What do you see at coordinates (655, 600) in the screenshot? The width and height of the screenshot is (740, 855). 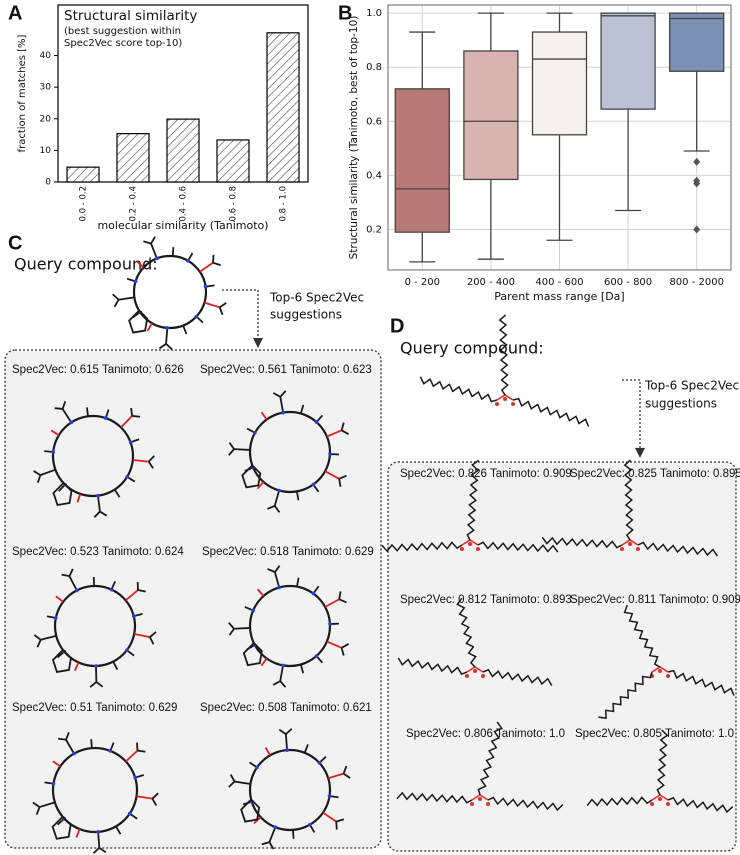 I see `suggestion-score: Spec2Vec: 0.811 Tanimoto: 0.909` at bounding box center [655, 600].